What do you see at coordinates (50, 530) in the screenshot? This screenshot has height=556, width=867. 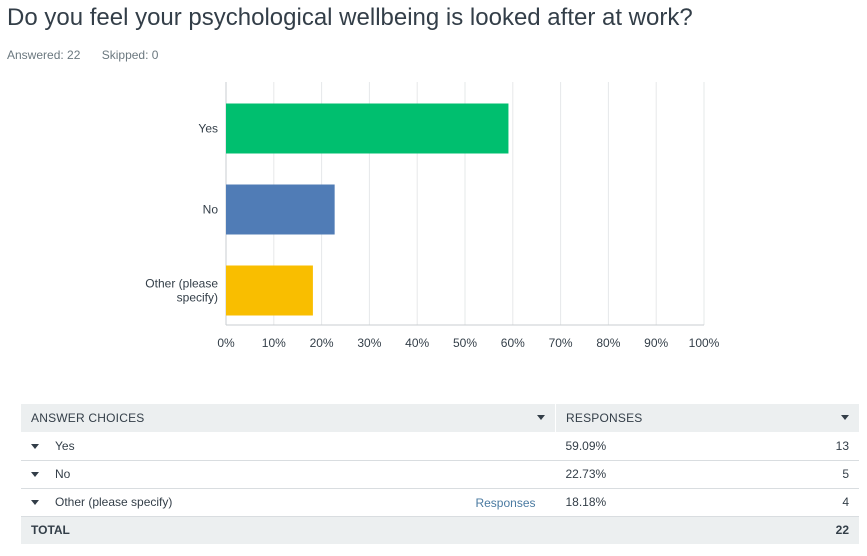 I see `total-label: TOTAL` at bounding box center [50, 530].